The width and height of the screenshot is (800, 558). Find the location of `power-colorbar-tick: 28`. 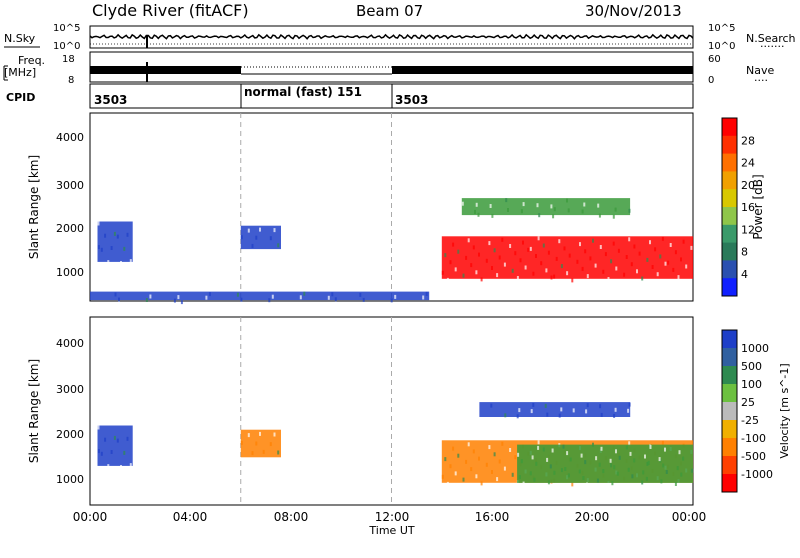

power-colorbar-tick: 28 is located at coordinates (748, 140).